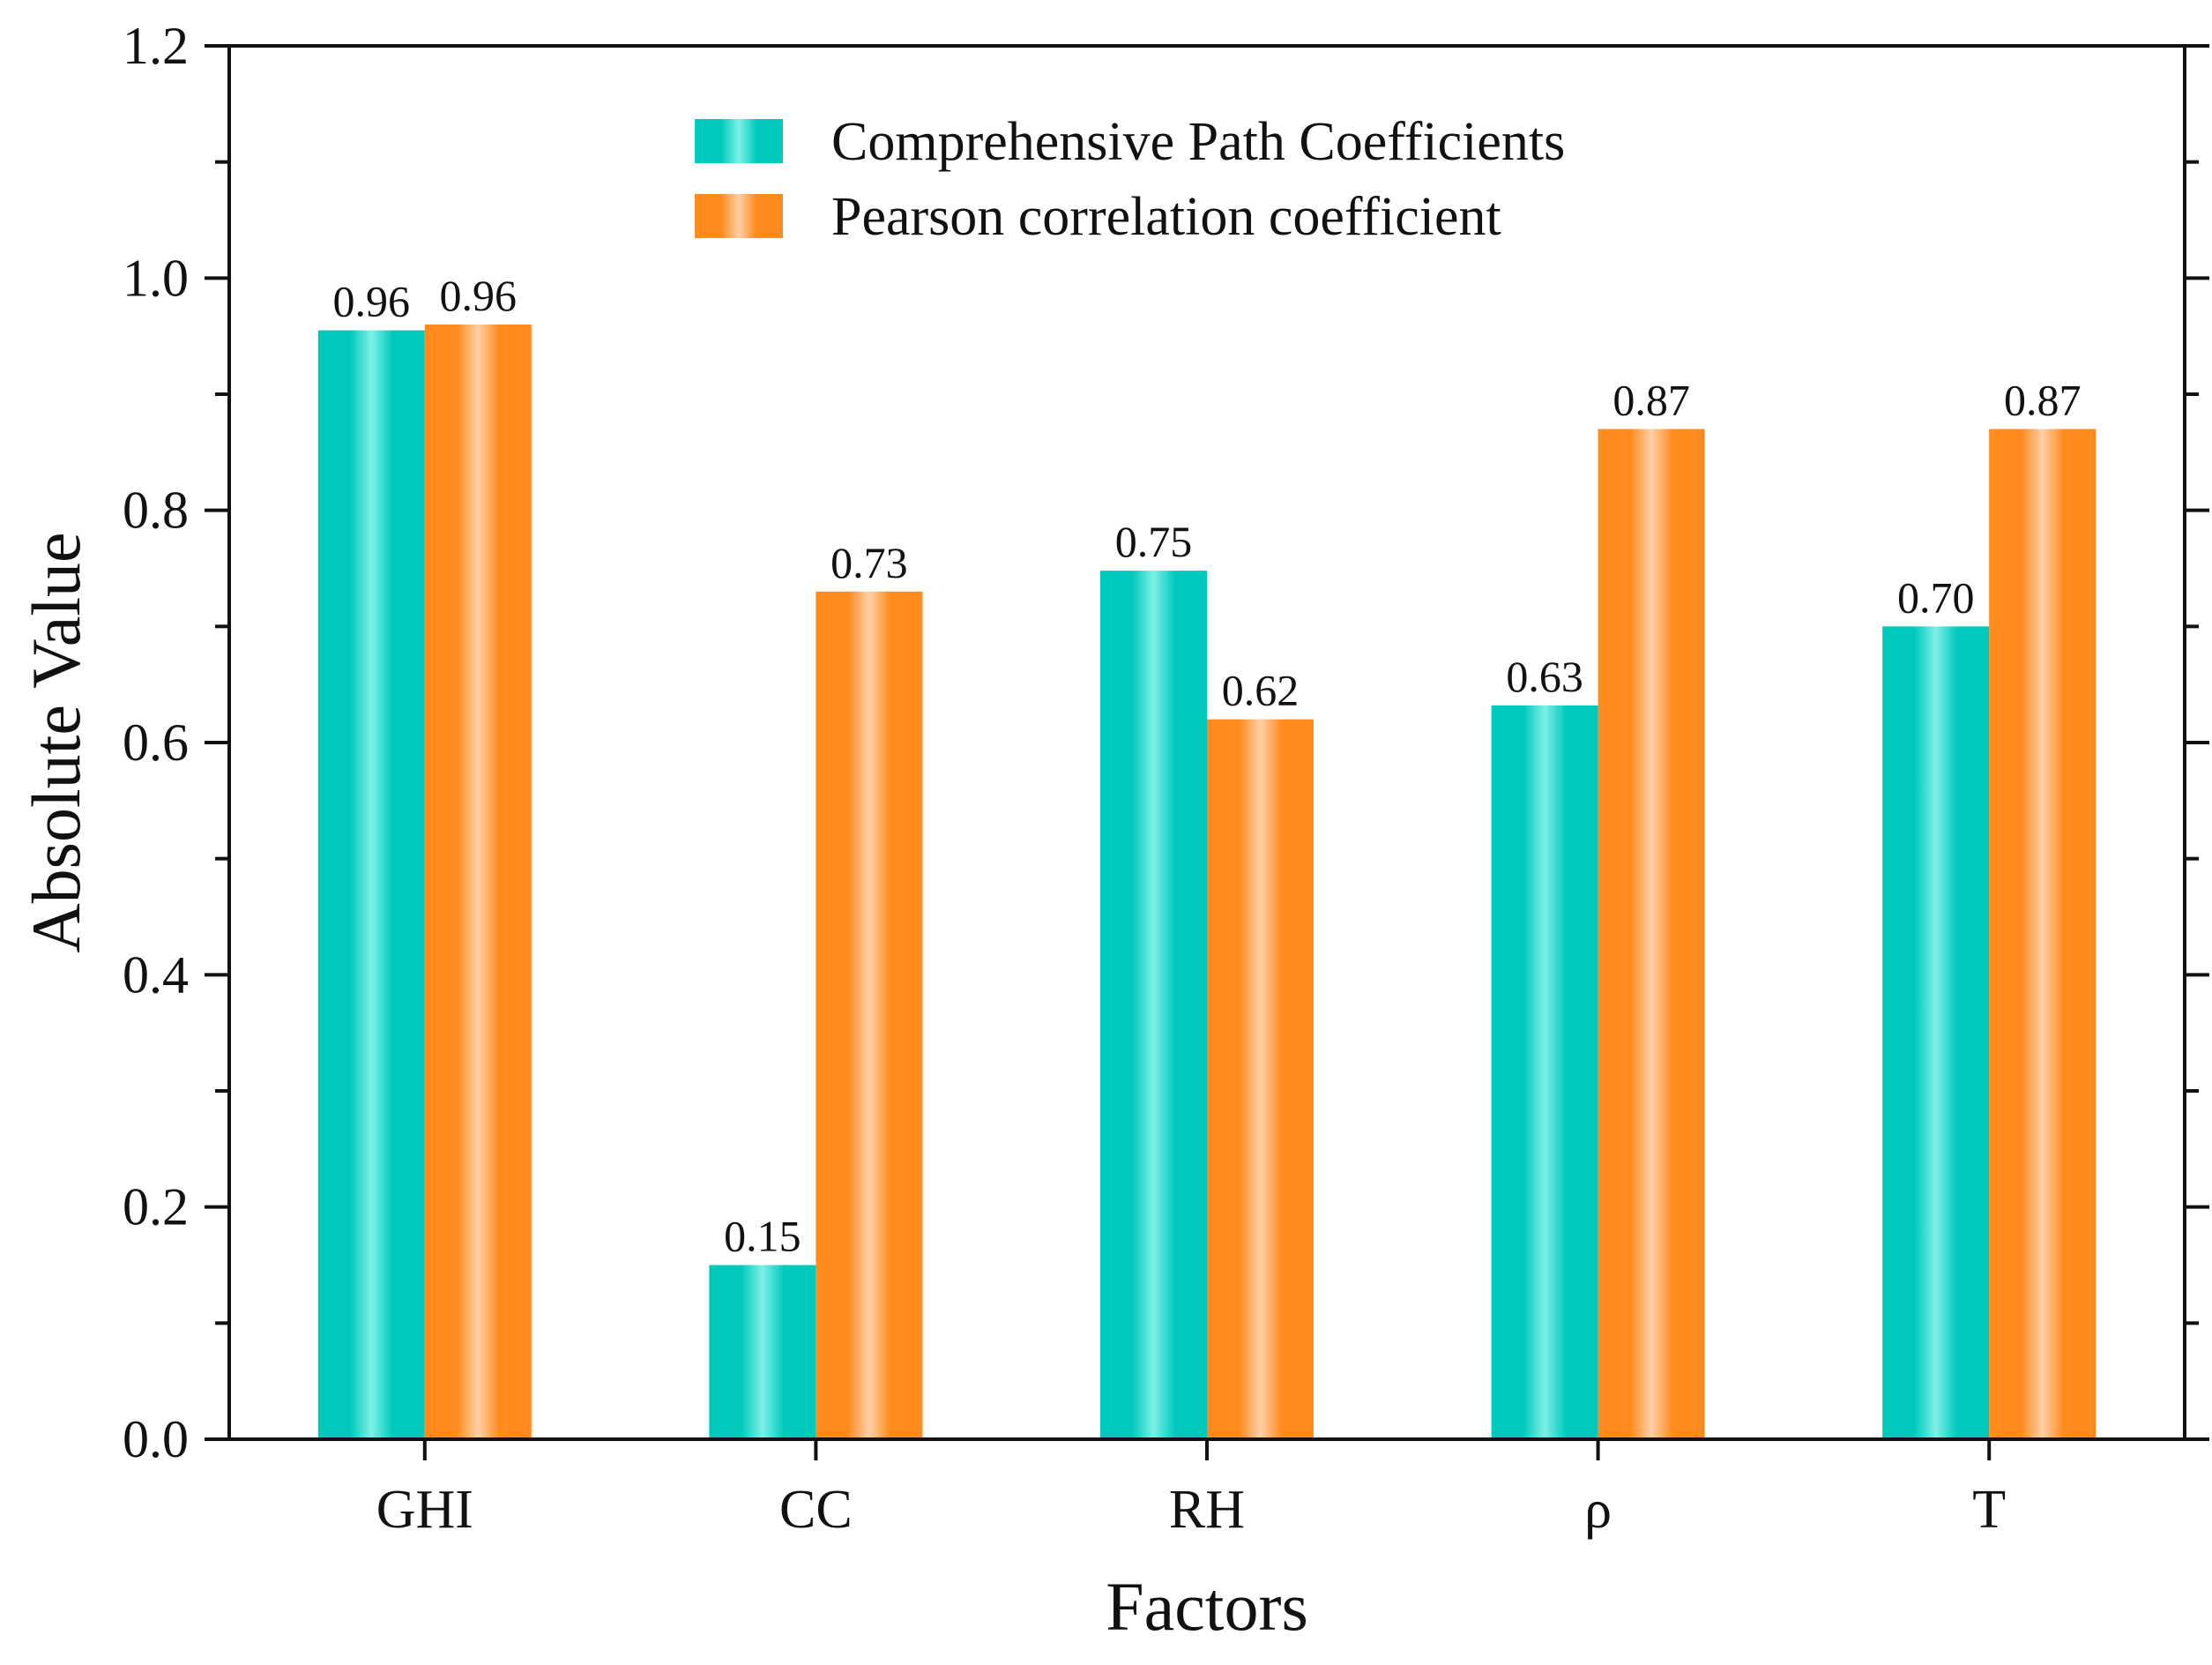 The image size is (2212, 1665). What do you see at coordinates (1207, 1510) in the screenshot?
I see `x-tick-label-2: RH` at bounding box center [1207, 1510].